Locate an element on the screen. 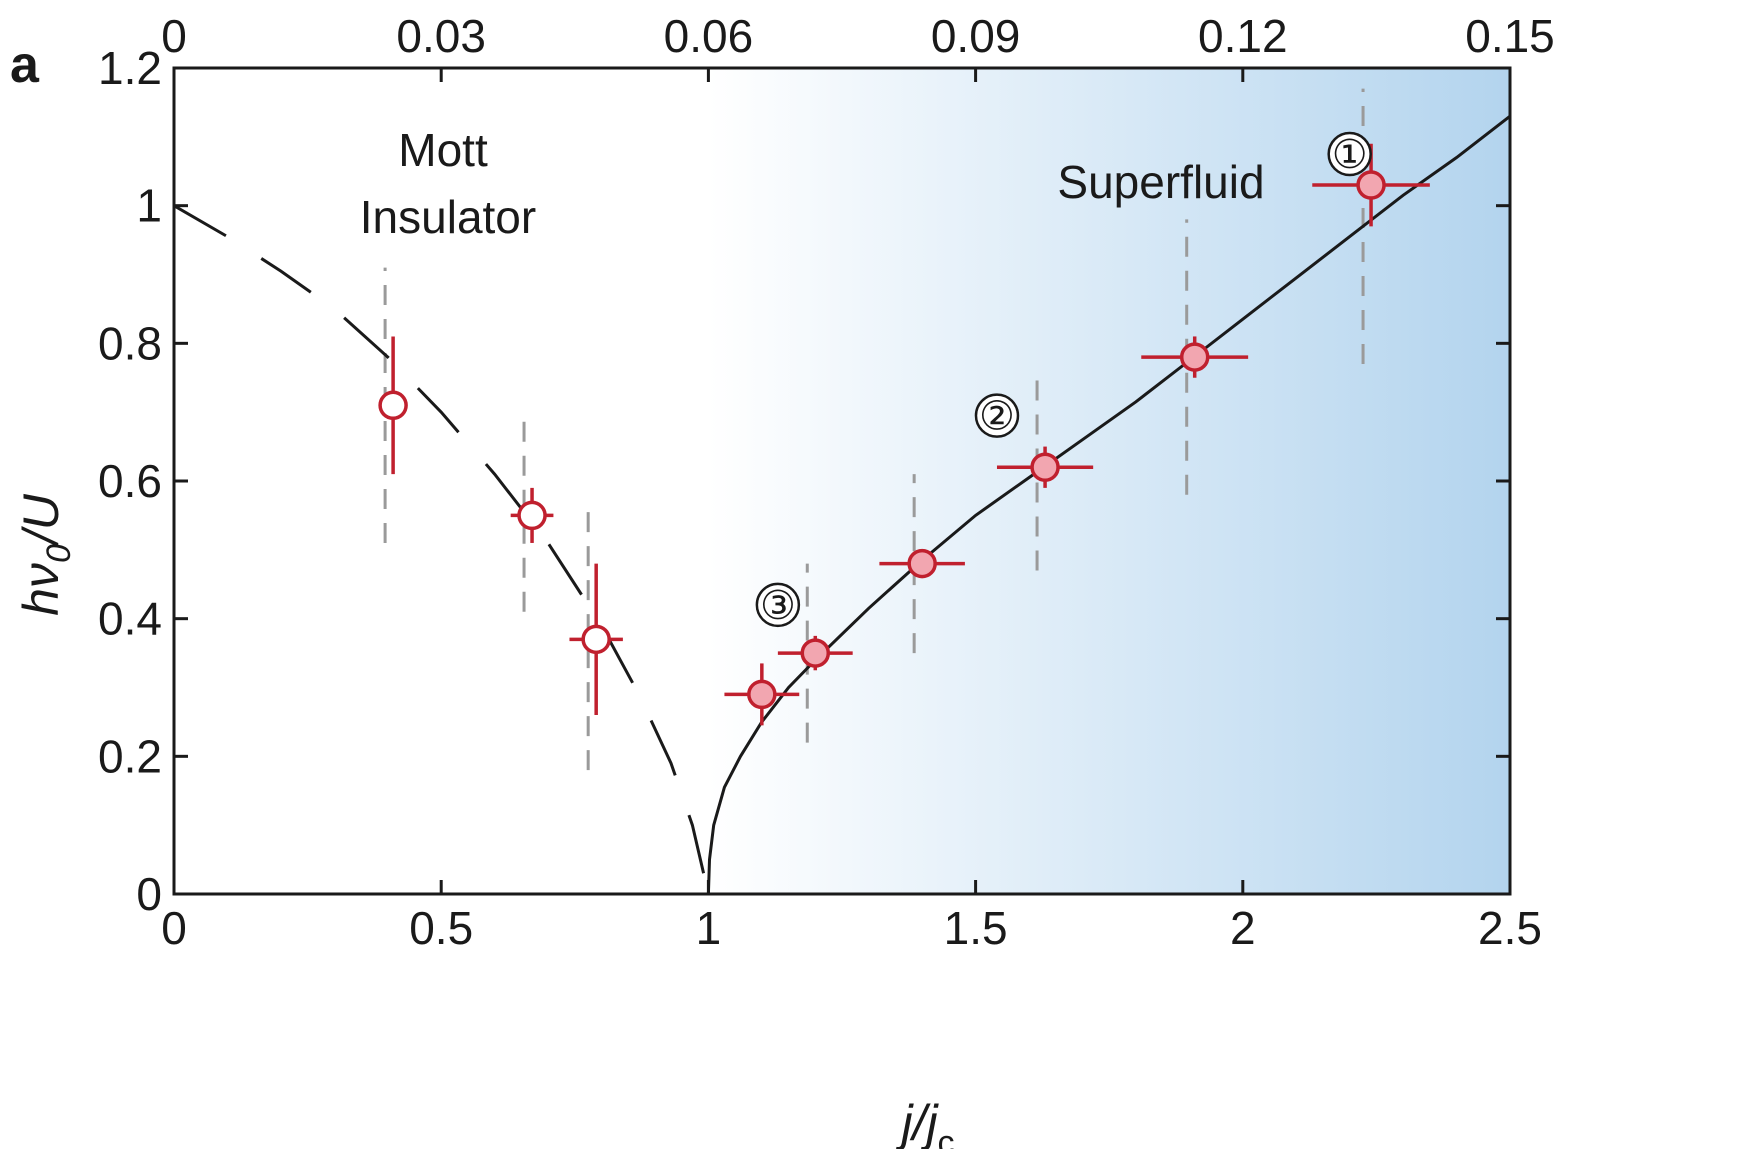 Image resolution: width=1761 pixels, height=1149 pixels. x-axis-title-sub: c is located at coordinates (946, 1136).